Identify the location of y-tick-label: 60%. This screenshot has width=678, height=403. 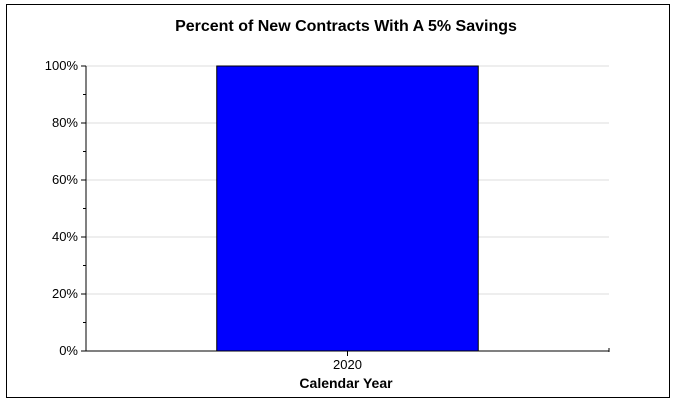
(65, 179).